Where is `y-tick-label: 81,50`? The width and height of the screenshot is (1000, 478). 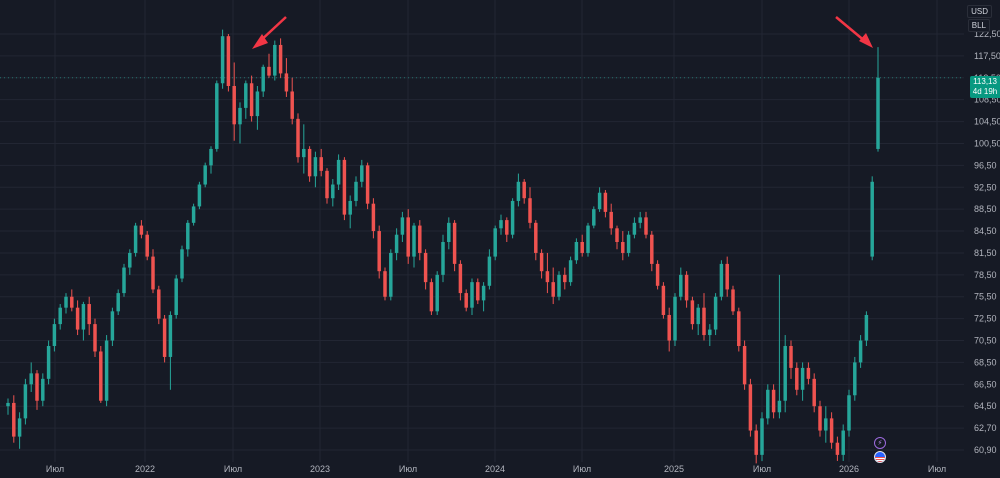
y-tick-label: 81,50 is located at coordinates (985, 253).